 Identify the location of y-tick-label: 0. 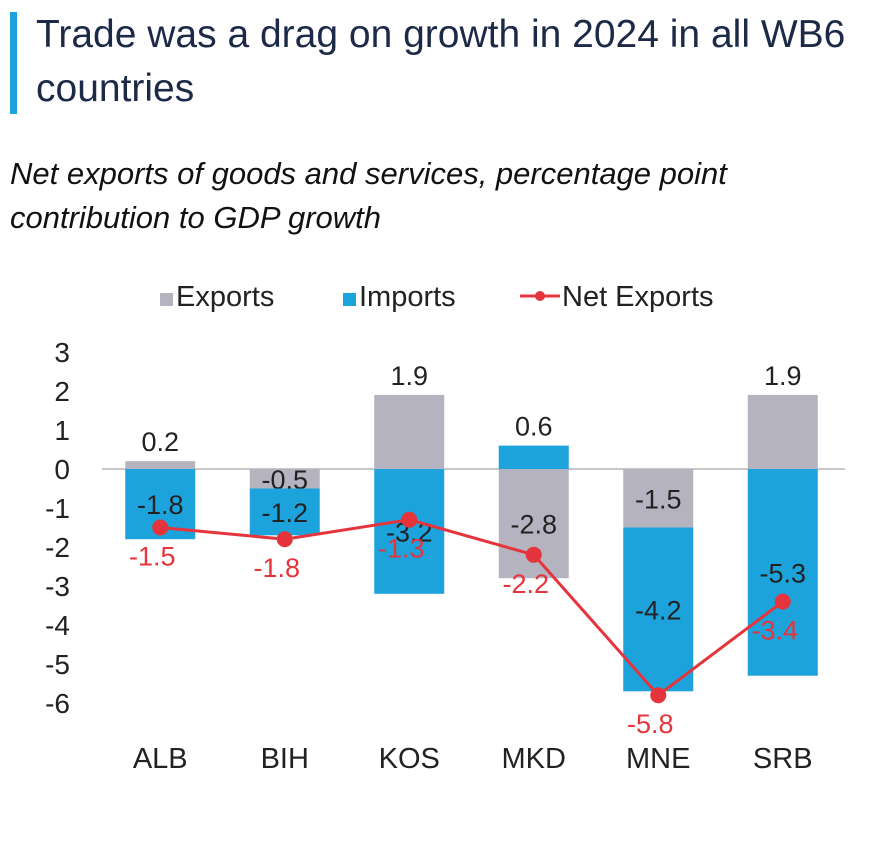
(62, 469).